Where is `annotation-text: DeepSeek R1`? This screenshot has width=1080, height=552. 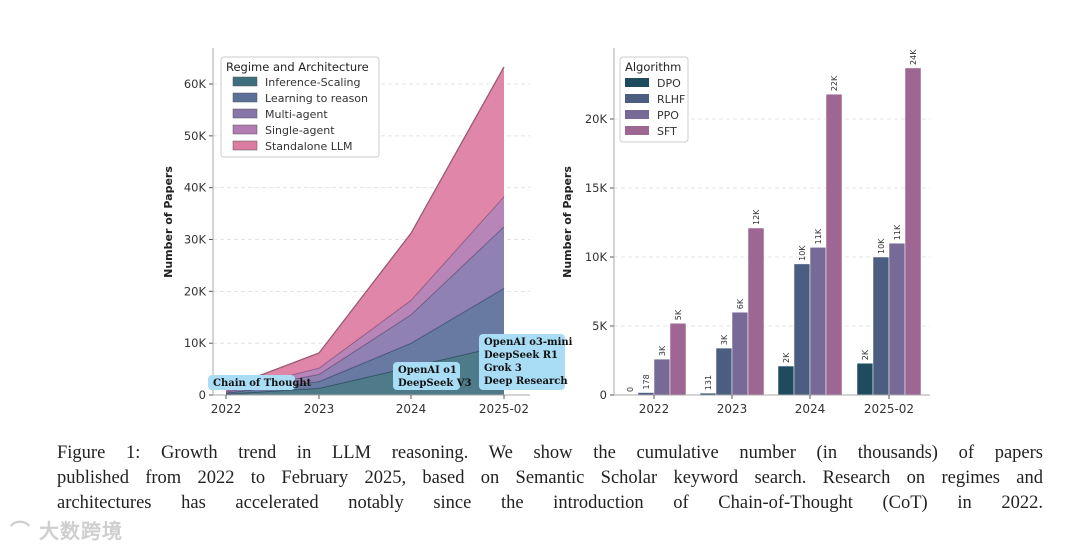 annotation-text: DeepSeek R1 is located at coordinates (521, 355).